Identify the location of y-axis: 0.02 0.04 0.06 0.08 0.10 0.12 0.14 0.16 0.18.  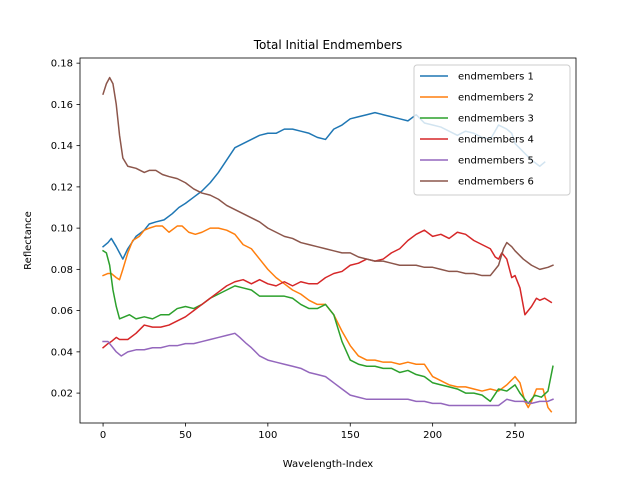
(65, 229).